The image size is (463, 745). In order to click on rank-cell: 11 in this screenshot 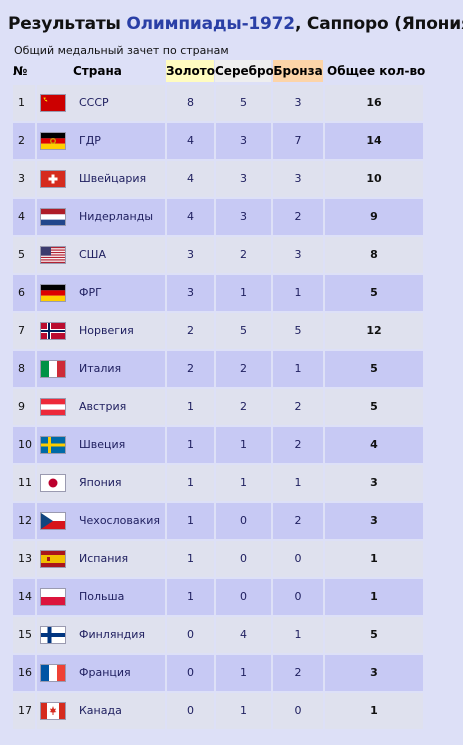, I will do `click(24, 483)`.